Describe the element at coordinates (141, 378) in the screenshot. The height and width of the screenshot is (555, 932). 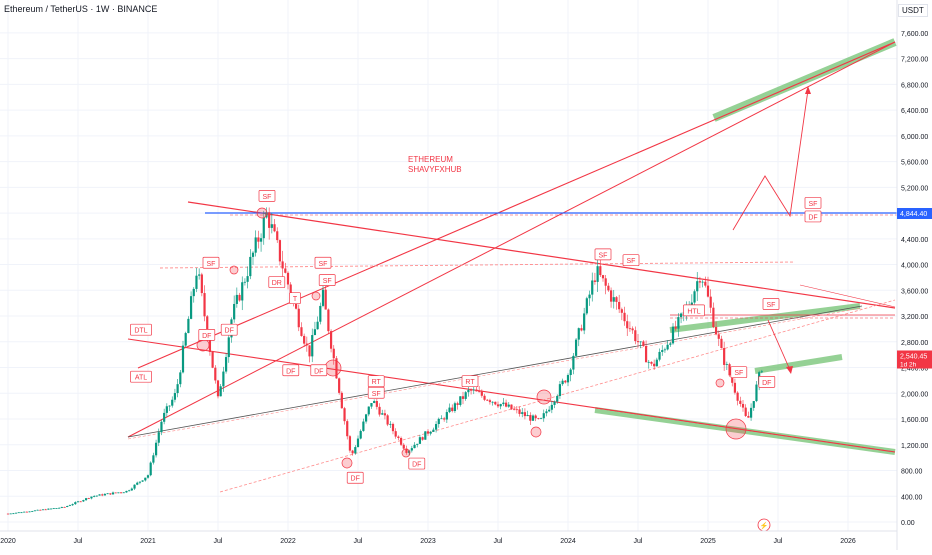
I see `annotation-label: ATL` at that location.